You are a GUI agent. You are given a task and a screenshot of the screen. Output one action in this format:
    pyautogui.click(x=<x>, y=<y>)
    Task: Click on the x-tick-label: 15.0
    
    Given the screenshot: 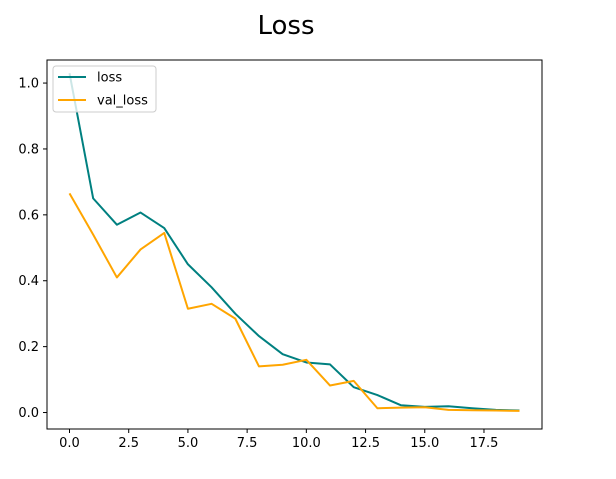 What is the action you would take?
    pyautogui.click(x=424, y=443)
    